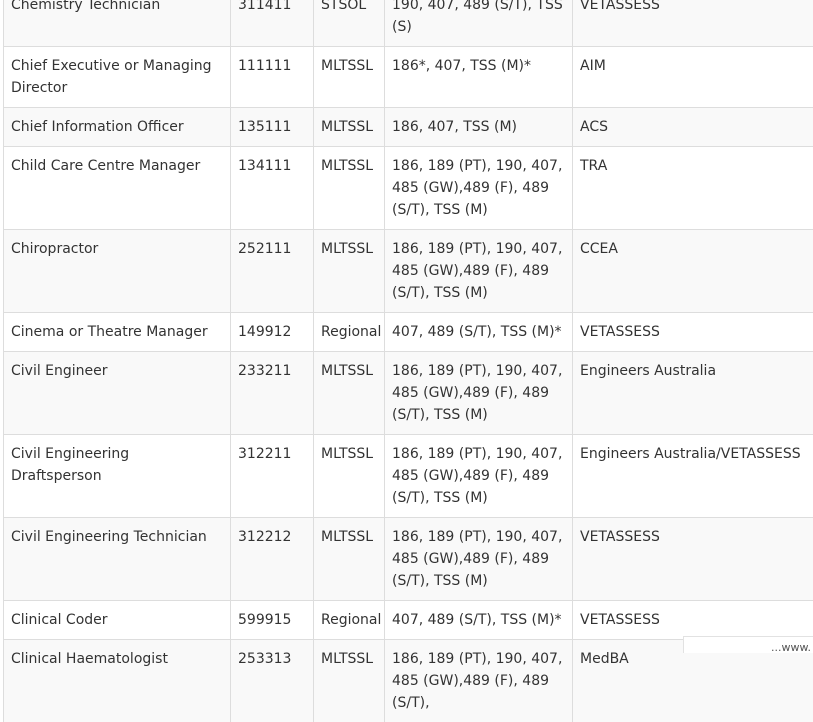  I want to click on watermark-overlay: ...www., so click(748, 644).